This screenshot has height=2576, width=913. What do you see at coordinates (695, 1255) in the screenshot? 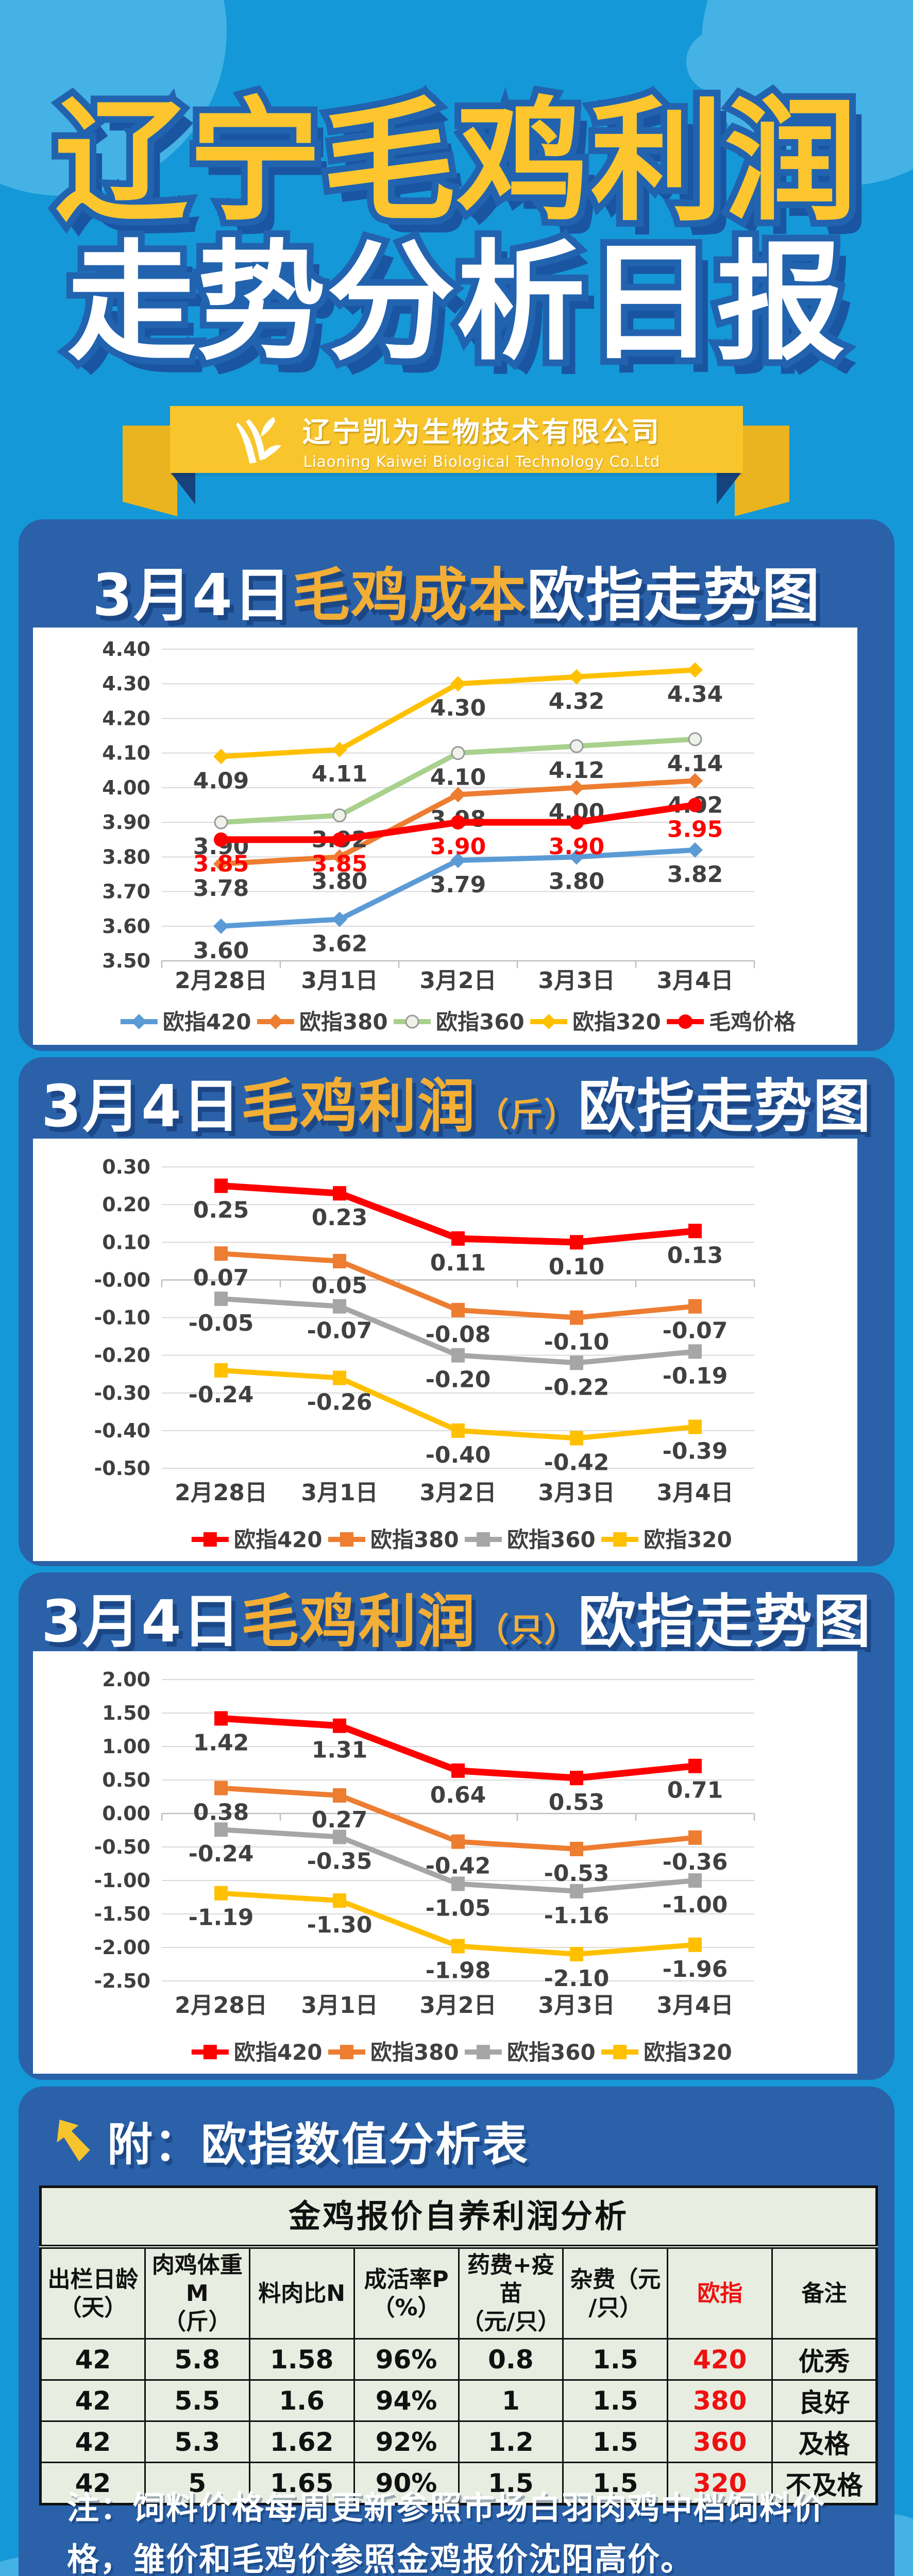
I see `svg-text: 0.13` at bounding box center [695, 1255].